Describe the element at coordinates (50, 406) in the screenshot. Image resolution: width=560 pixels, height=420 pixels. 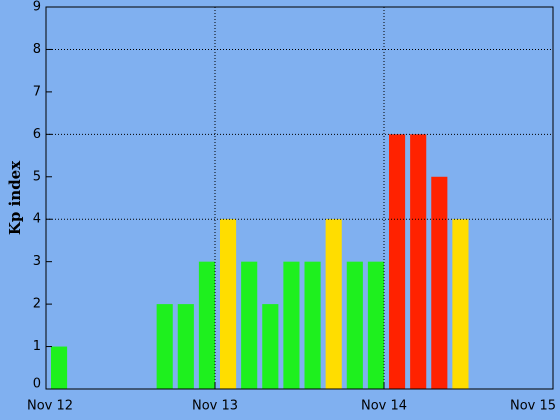
I see `x-tick-label: Nov 12` at that location.